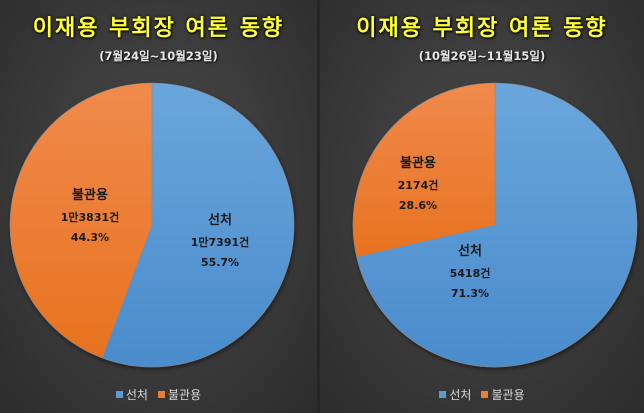 Image resolution: width=644 pixels, height=413 pixels. I want to click on slice-count: 5418건, so click(470, 273).